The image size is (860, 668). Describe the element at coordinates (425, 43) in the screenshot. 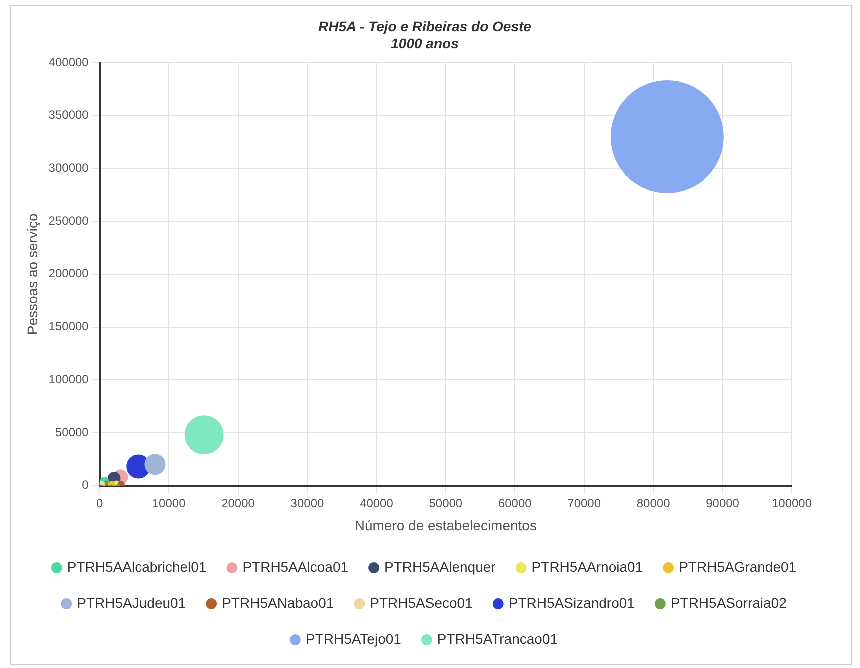

I see `chart-subtitle: 1000 anos` at that location.